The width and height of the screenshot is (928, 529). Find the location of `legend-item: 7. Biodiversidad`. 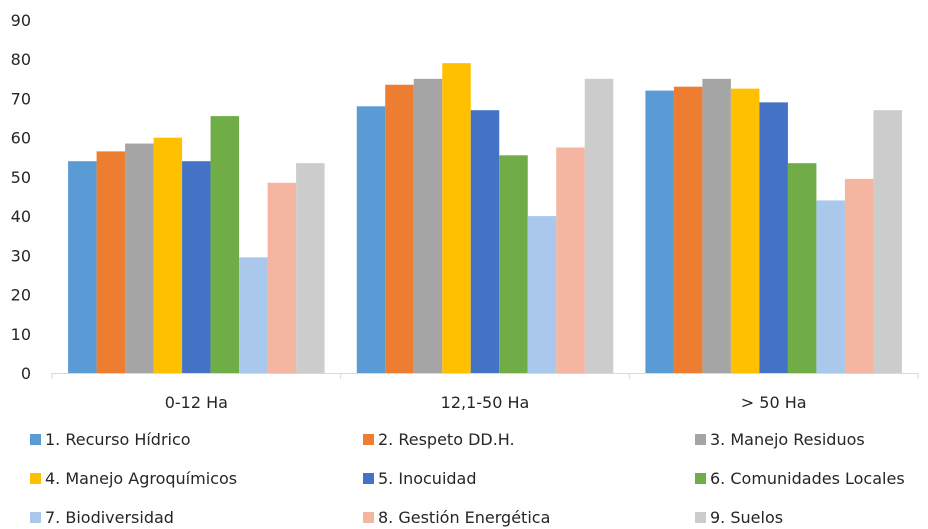

legend-item: 7. Biodiversidad is located at coordinates (102, 517).